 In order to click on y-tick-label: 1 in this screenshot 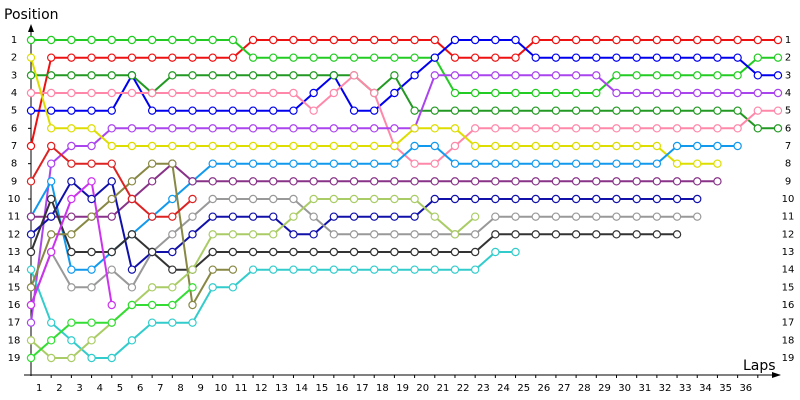, I will do `click(14, 40)`.